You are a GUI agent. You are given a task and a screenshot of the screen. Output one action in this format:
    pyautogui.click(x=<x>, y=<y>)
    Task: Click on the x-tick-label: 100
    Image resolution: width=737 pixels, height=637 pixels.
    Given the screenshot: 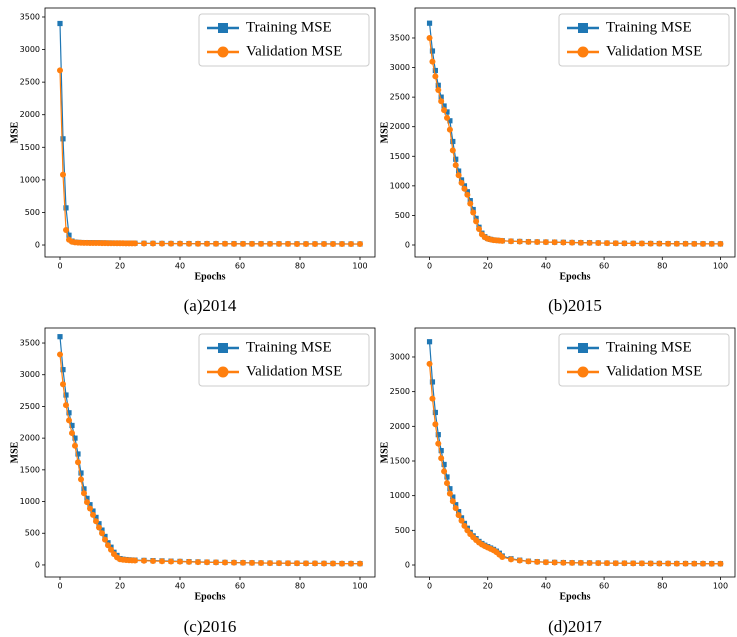 What is the action you would take?
    pyautogui.click(x=359, y=266)
    